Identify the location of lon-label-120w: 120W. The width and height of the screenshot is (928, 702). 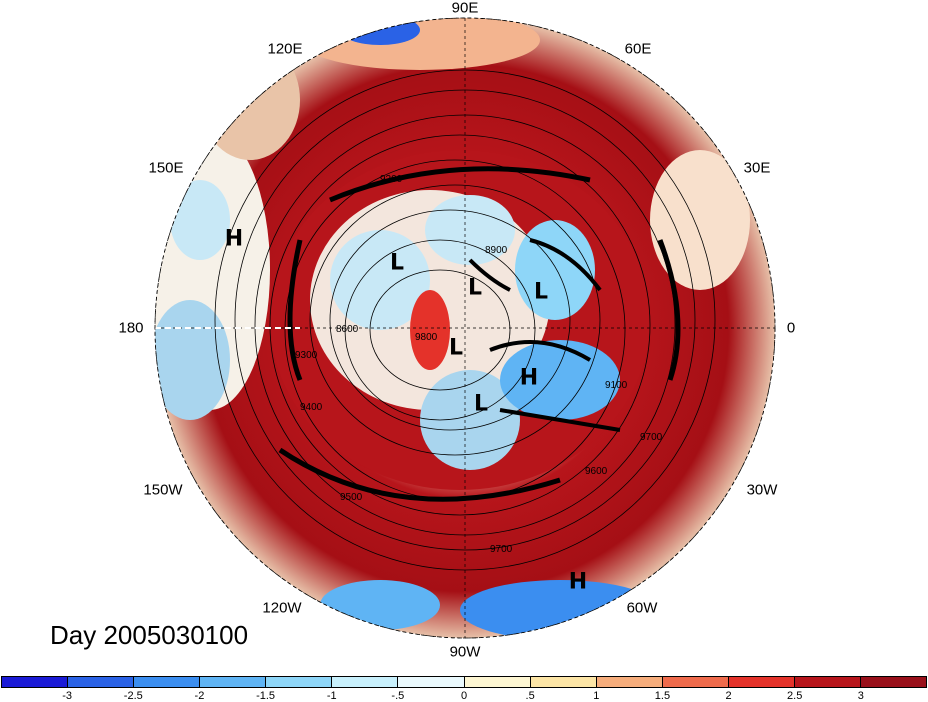
(282, 608).